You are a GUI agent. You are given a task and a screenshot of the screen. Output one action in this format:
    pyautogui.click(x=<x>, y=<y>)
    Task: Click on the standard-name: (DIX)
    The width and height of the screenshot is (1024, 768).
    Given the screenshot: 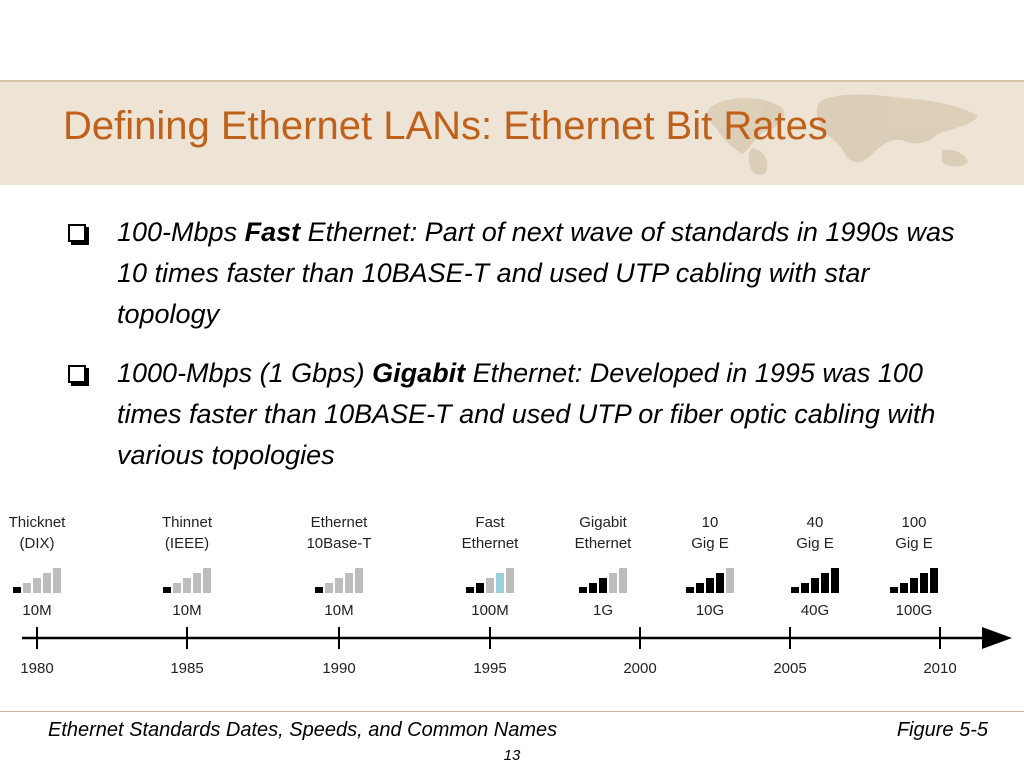 What is the action you would take?
    pyautogui.click(x=37, y=543)
    